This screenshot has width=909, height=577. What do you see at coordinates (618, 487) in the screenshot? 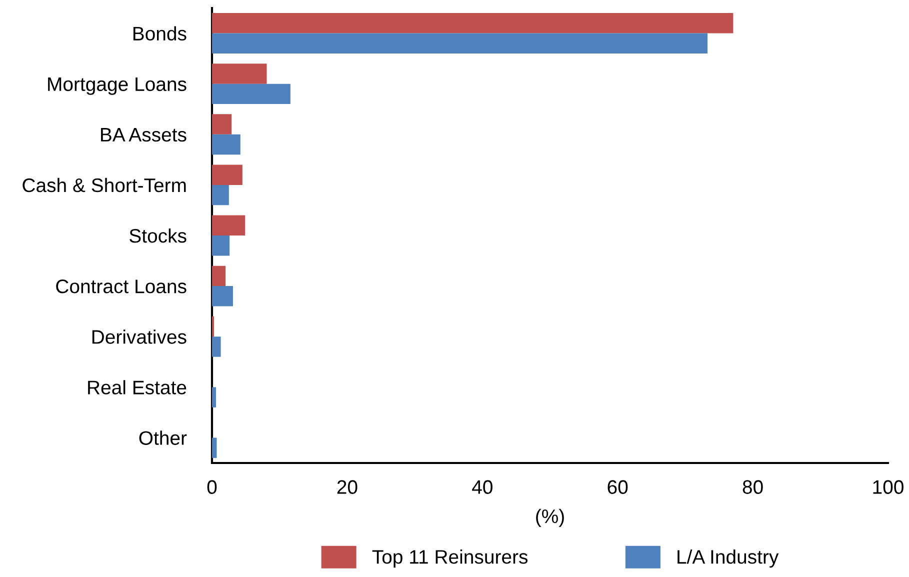
I see `x-tick-label: 60` at bounding box center [618, 487].